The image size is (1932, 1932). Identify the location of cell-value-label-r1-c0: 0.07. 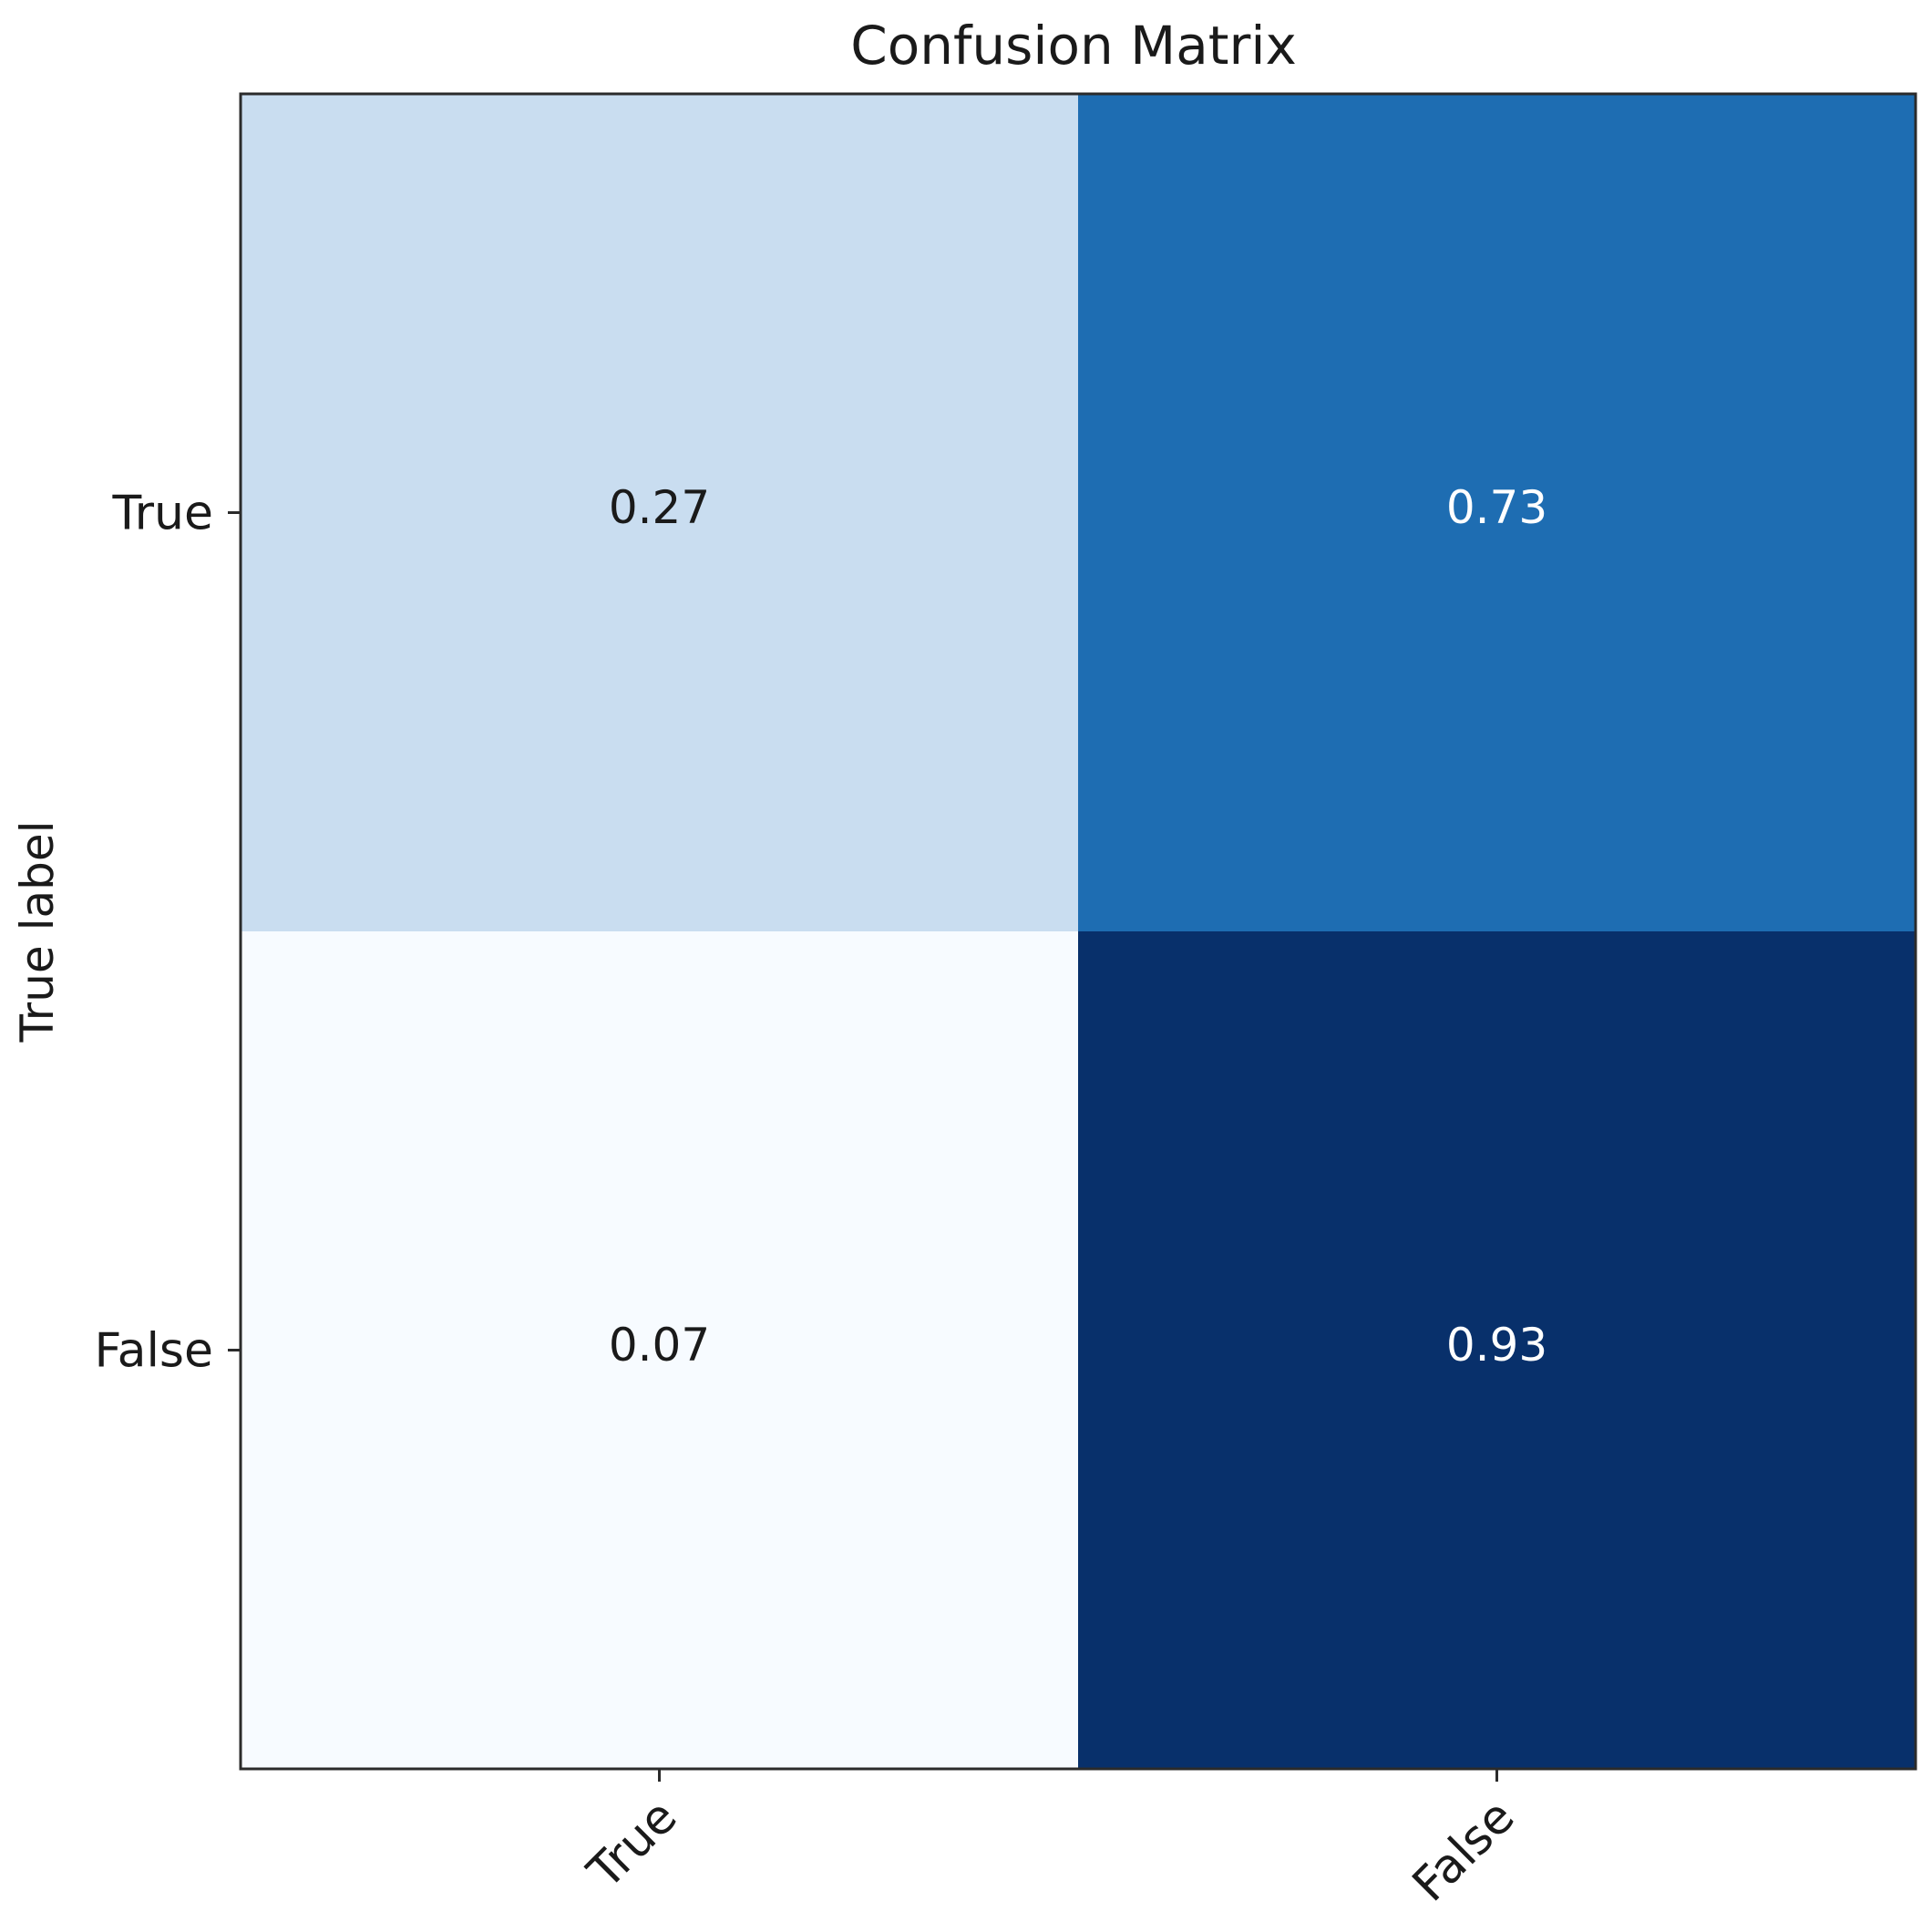
(659, 1345).